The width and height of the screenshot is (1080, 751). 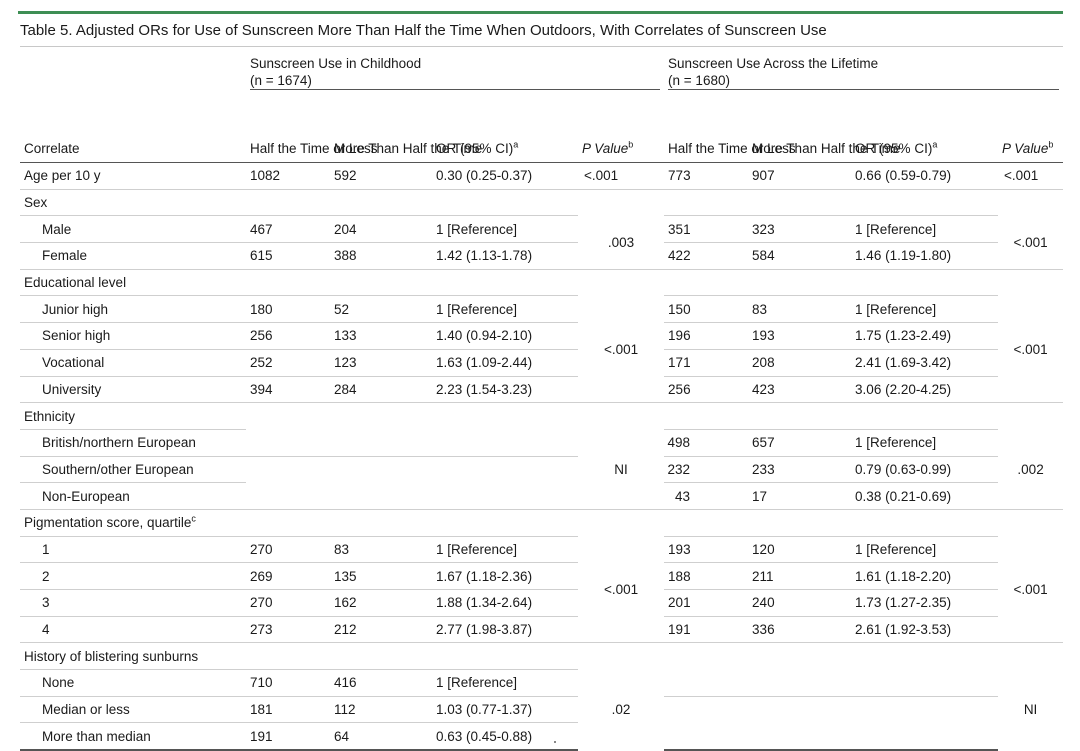 What do you see at coordinates (925, 469) in the screenshot?
I see `cell-value: 0.79 (0.63-0.99)` at bounding box center [925, 469].